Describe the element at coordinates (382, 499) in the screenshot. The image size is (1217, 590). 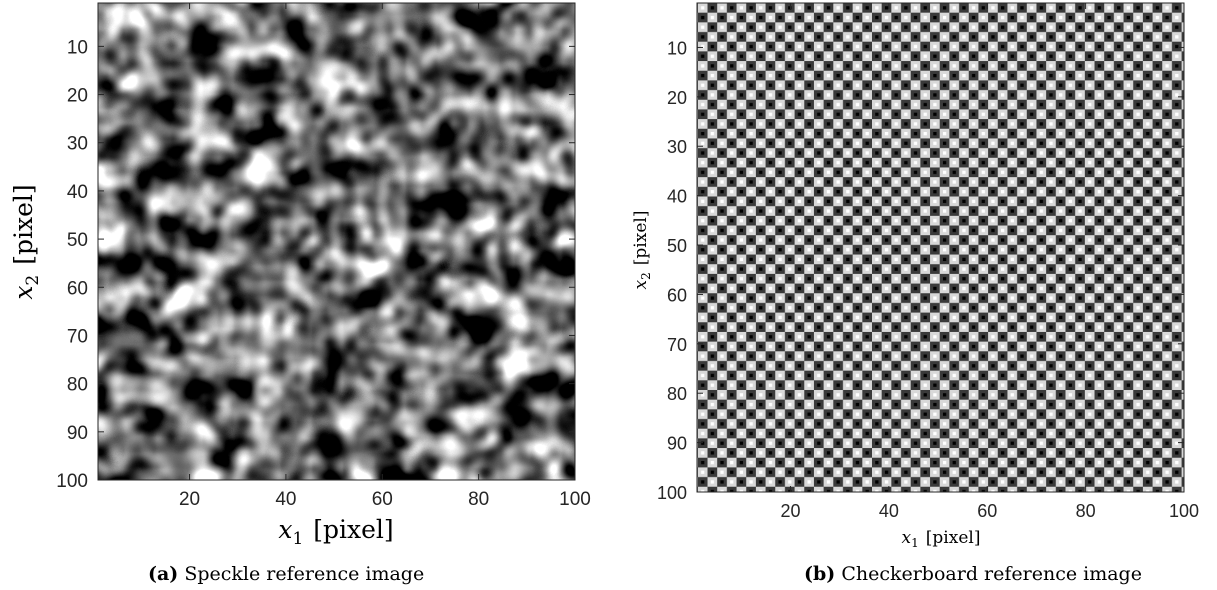
I see `panel-a-xtick-label: 60` at that location.